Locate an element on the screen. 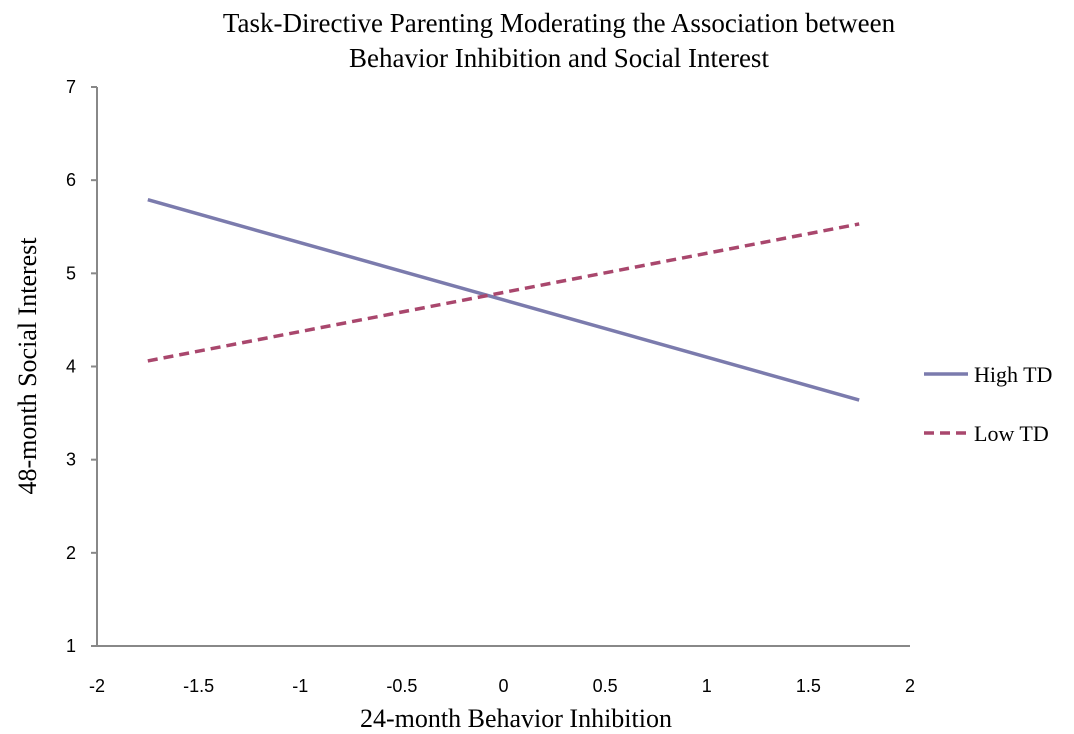 The width and height of the screenshot is (1074, 734). x-axis-label: 24-month Behavior Inhibition is located at coordinates (516, 718).